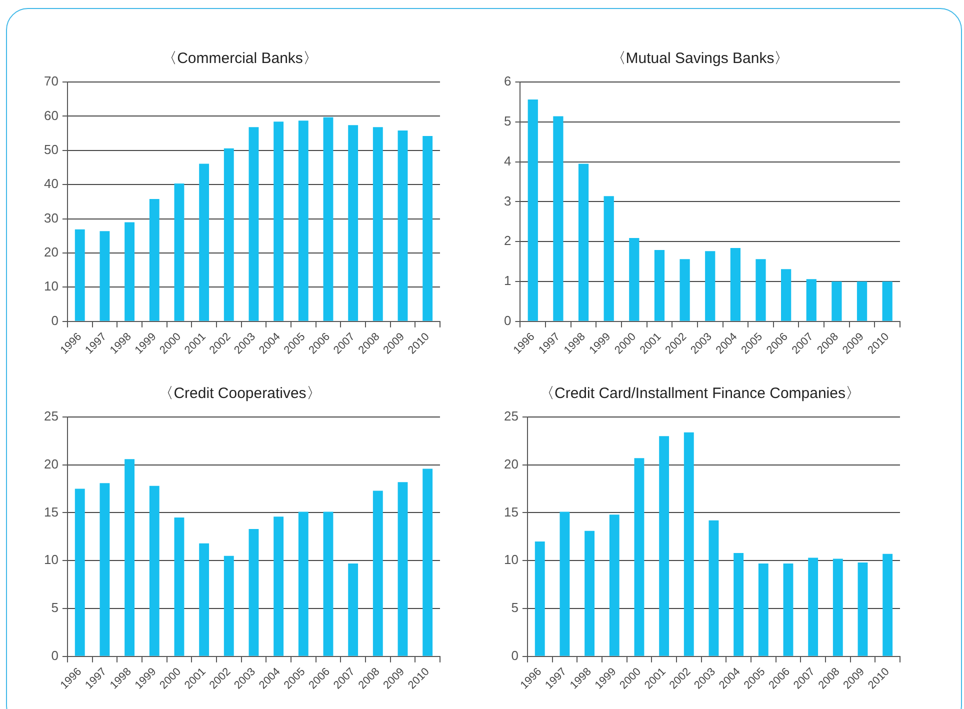 The height and width of the screenshot is (709, 964). Describe the element at coordinates (51, 149) in the screenshot. I see `y-tick-label: 50` at that location.